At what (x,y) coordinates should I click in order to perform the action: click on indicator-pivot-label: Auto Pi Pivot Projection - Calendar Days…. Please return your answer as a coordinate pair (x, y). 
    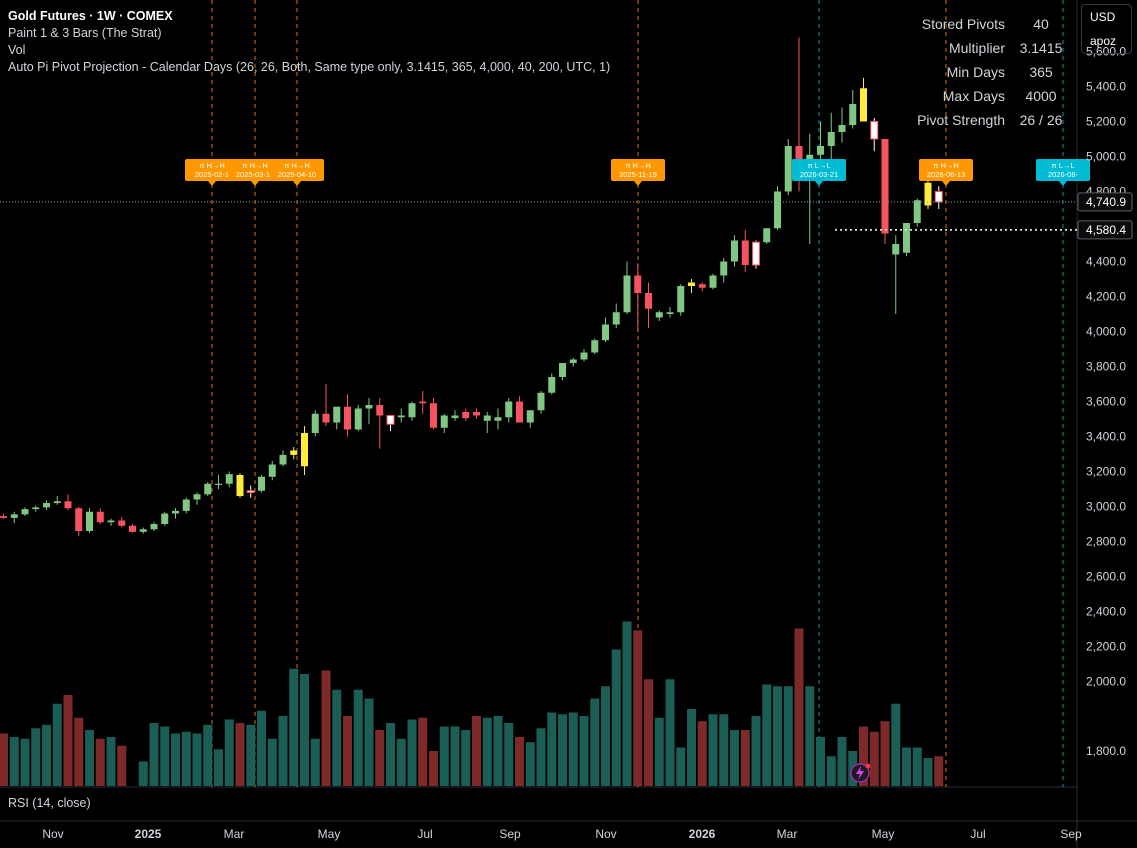
    Looking at the image, I should click on (309, 67).